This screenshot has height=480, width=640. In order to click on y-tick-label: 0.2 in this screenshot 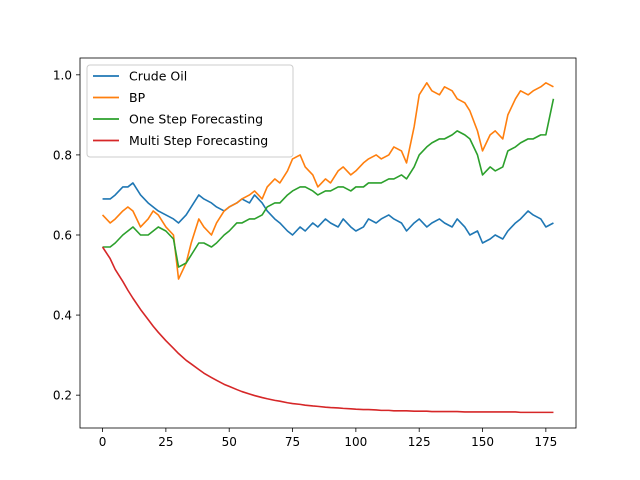, I will do `click(62, 396)`.